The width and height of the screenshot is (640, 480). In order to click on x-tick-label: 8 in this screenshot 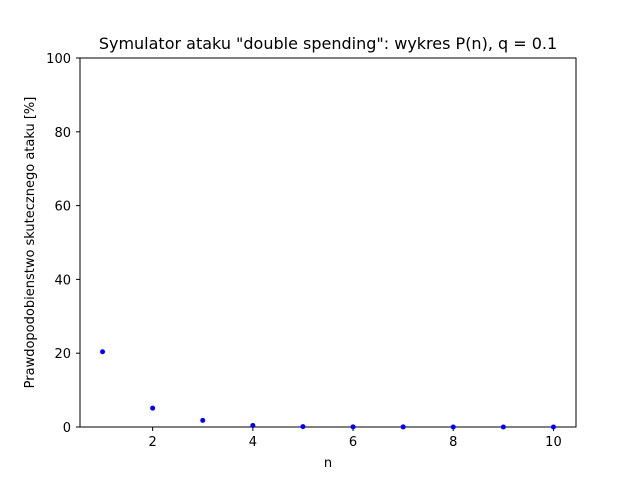, I will do `click(453, 442)`.